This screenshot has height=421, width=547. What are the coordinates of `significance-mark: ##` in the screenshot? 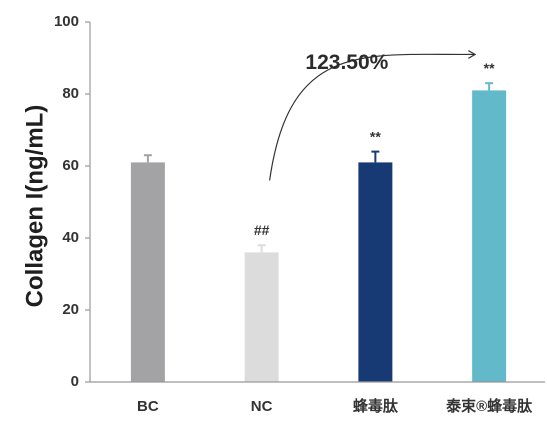 It's located at (262, 230).